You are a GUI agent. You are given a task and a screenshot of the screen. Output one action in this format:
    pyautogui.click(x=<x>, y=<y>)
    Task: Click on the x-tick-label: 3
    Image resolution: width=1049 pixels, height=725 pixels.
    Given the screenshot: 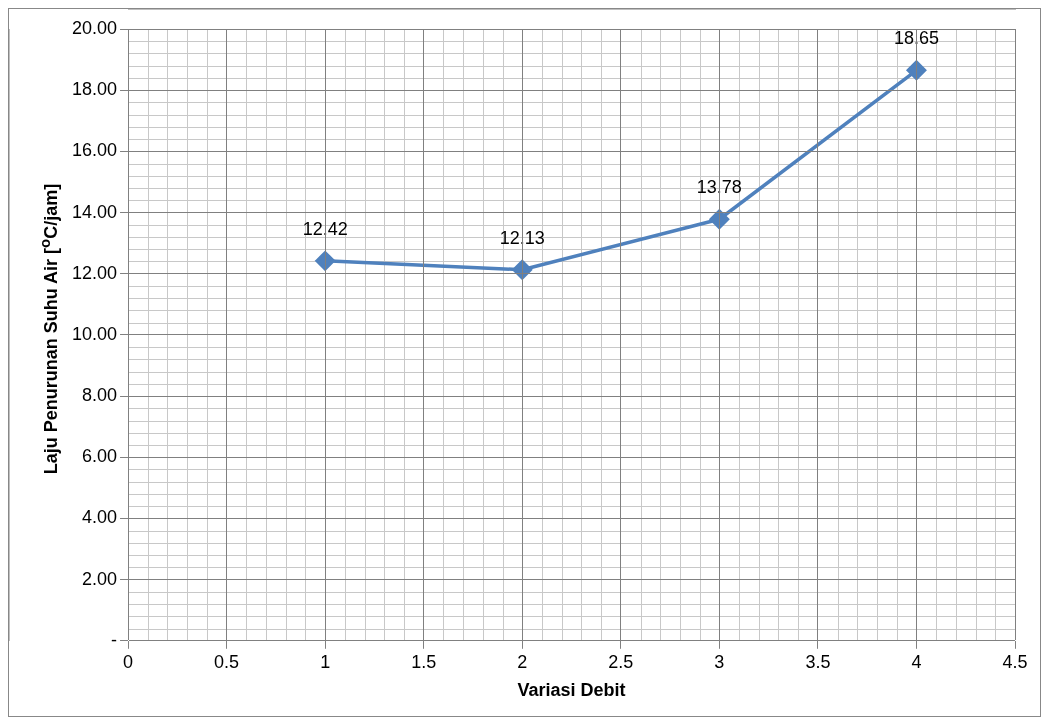 What is the action you would take?
    pyautogui.click(x=719, y=661)
    